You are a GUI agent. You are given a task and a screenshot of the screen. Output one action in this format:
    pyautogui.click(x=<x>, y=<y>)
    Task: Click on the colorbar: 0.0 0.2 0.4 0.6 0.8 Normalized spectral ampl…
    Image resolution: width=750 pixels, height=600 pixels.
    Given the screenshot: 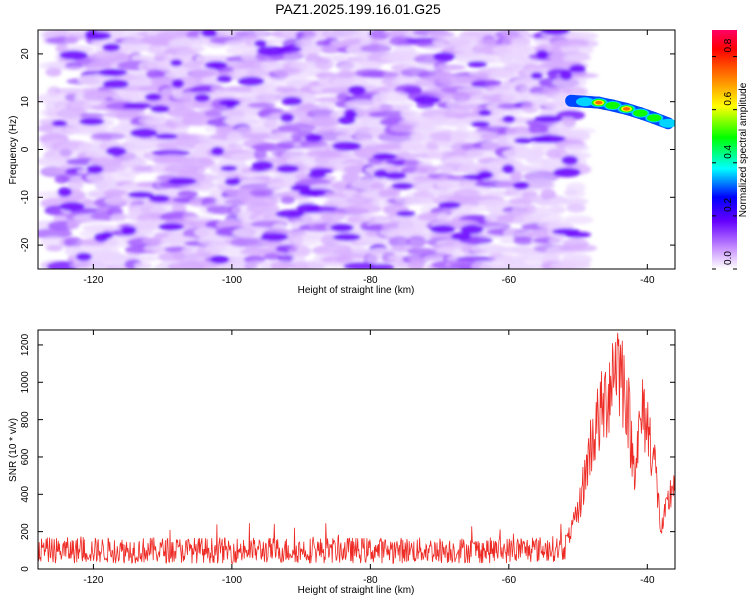 What is the action you would take?
    pyautogui.click(x=730, y=150)
    